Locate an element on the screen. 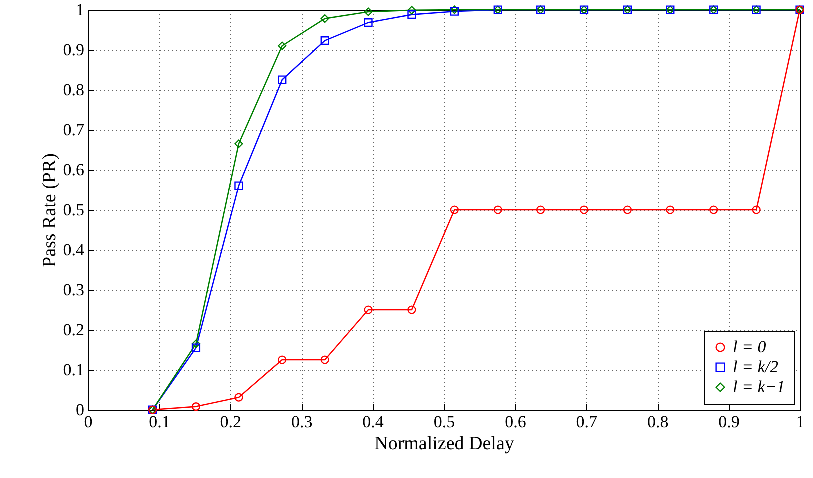 The height and width of the screenshot is (478, 813). legend-label: l = k−1 is located at coordinates (759, 387).